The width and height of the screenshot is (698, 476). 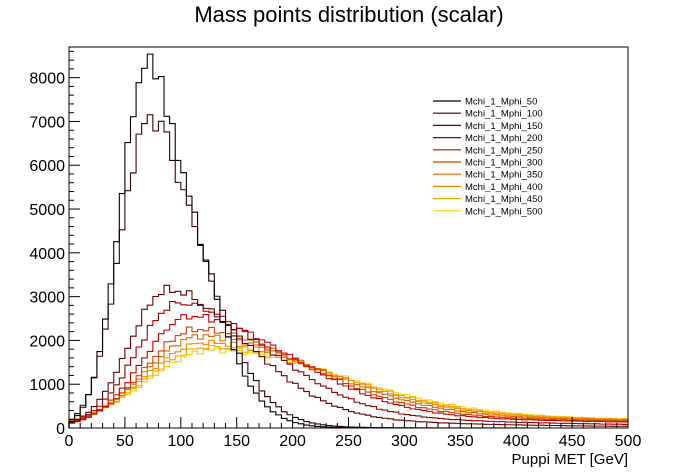 I want to click on legend-label: Mchi_1_Mphi_200, so click(x=504, y=138).